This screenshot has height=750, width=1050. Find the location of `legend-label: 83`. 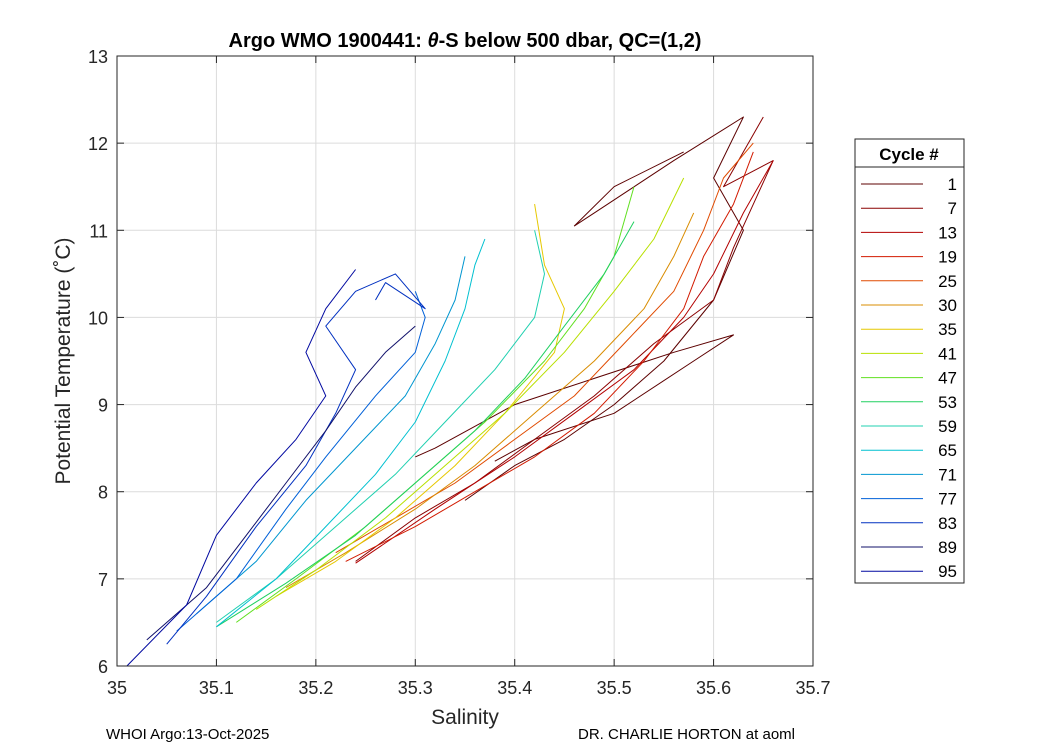

legend-label: 83 is located at coordinates (947, 523).